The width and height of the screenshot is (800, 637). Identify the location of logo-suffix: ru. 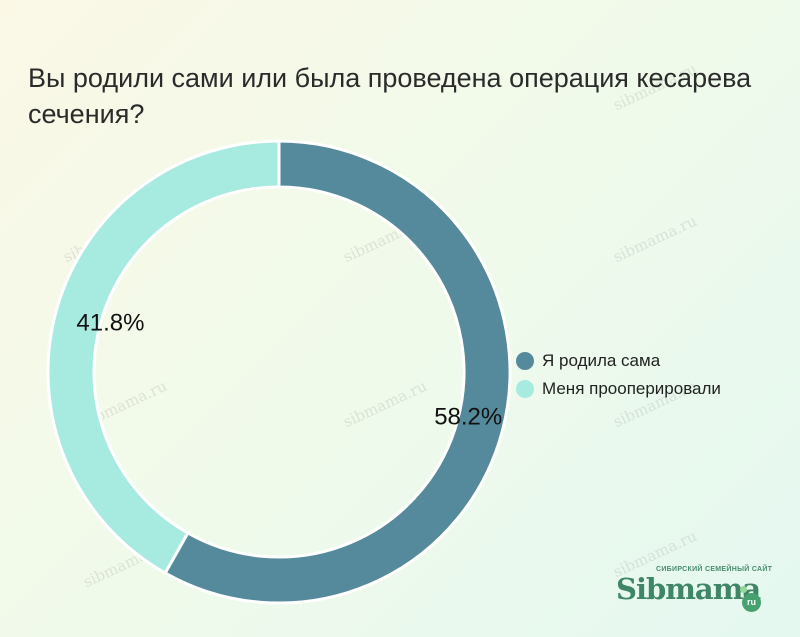
(751, 602).